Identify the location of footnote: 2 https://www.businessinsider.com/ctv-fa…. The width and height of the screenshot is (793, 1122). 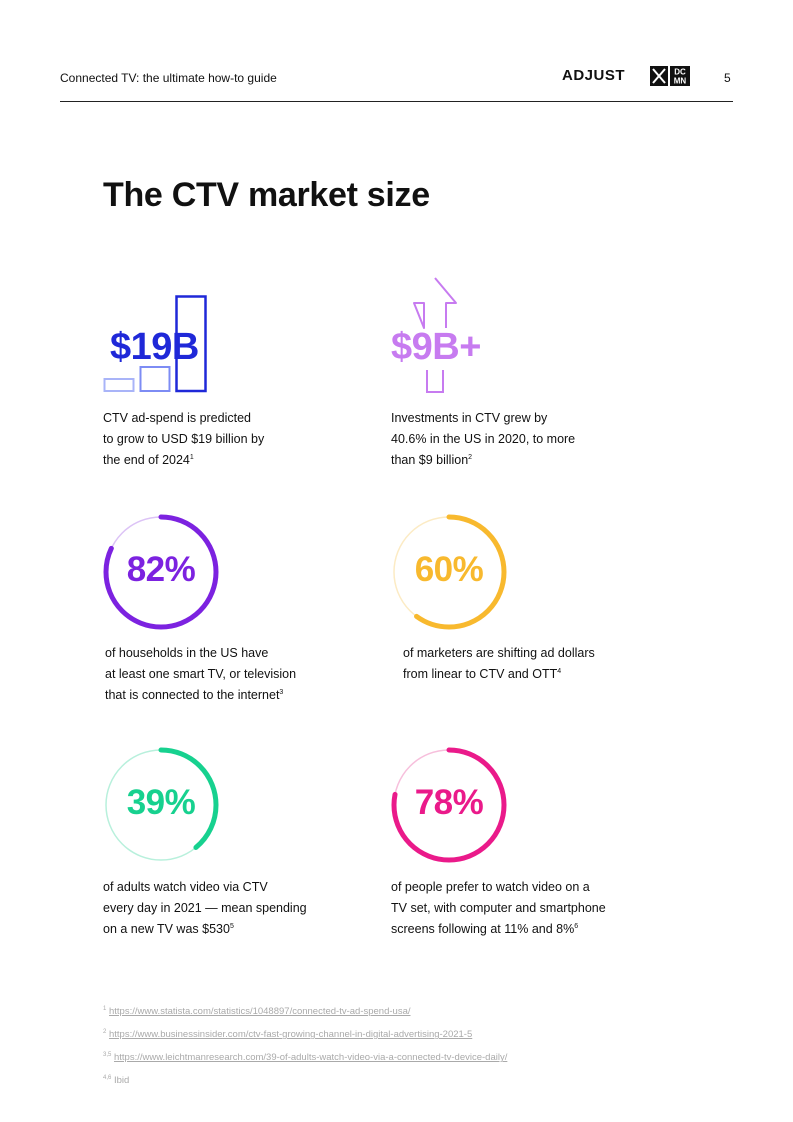
(288, 1035).